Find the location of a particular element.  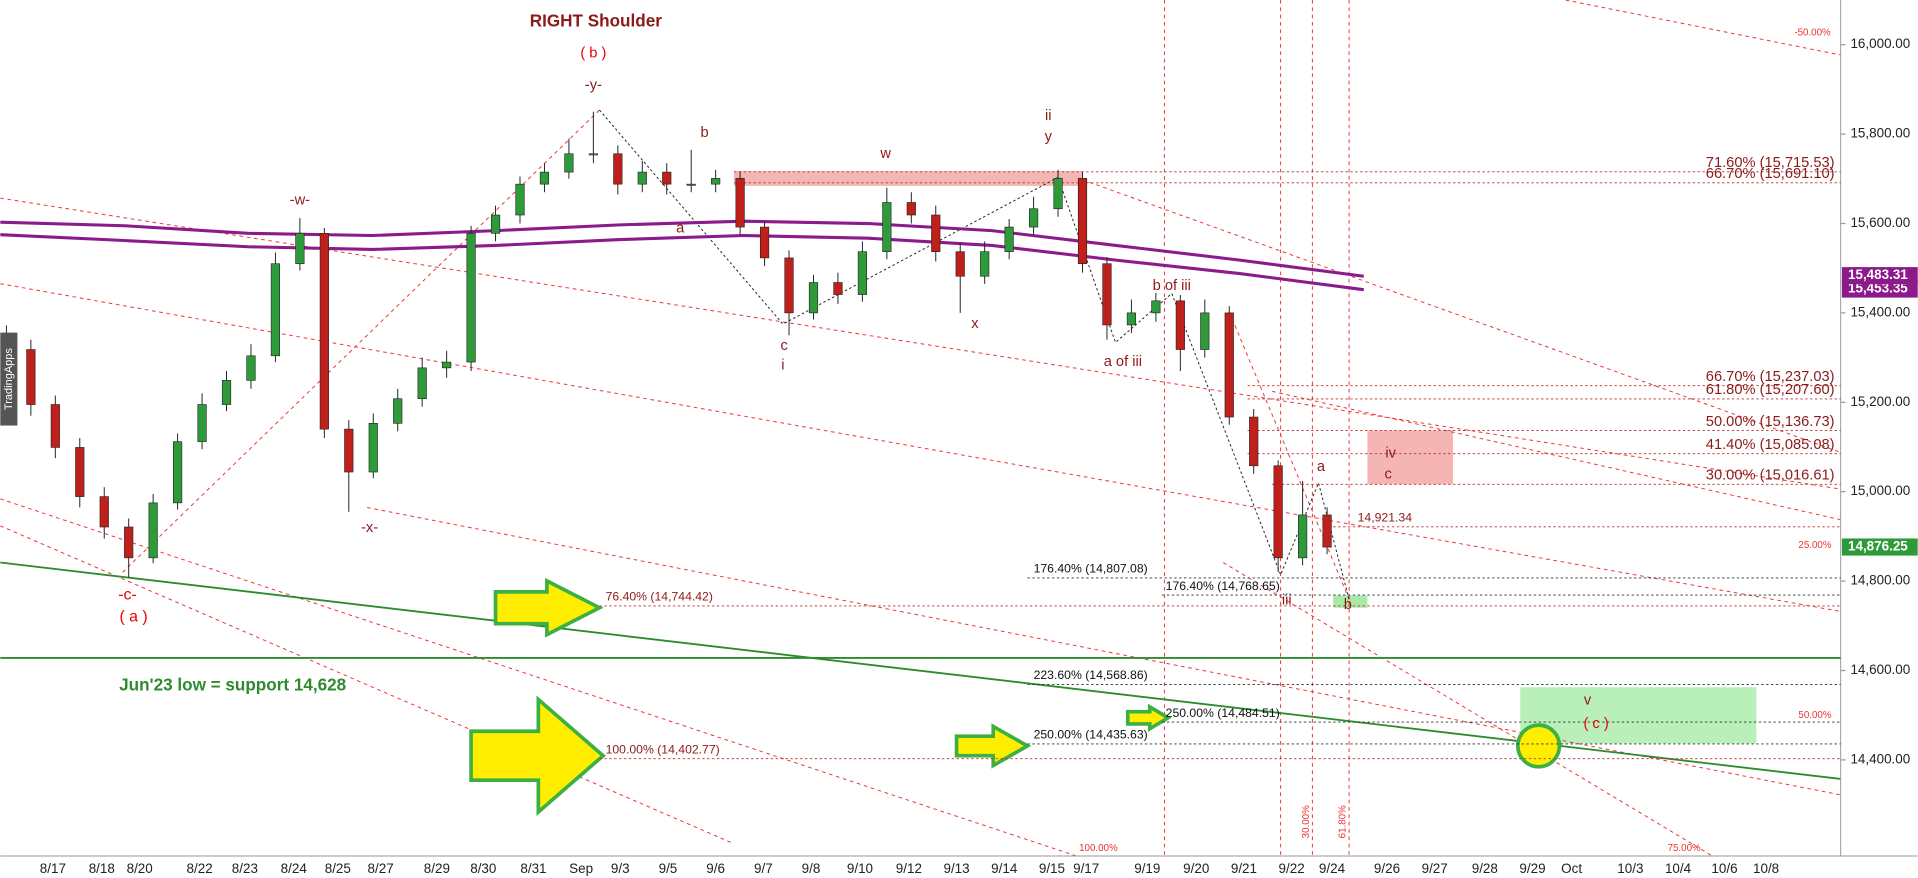

x-tick-label: 9/10 is located at coordinates (860, 868).